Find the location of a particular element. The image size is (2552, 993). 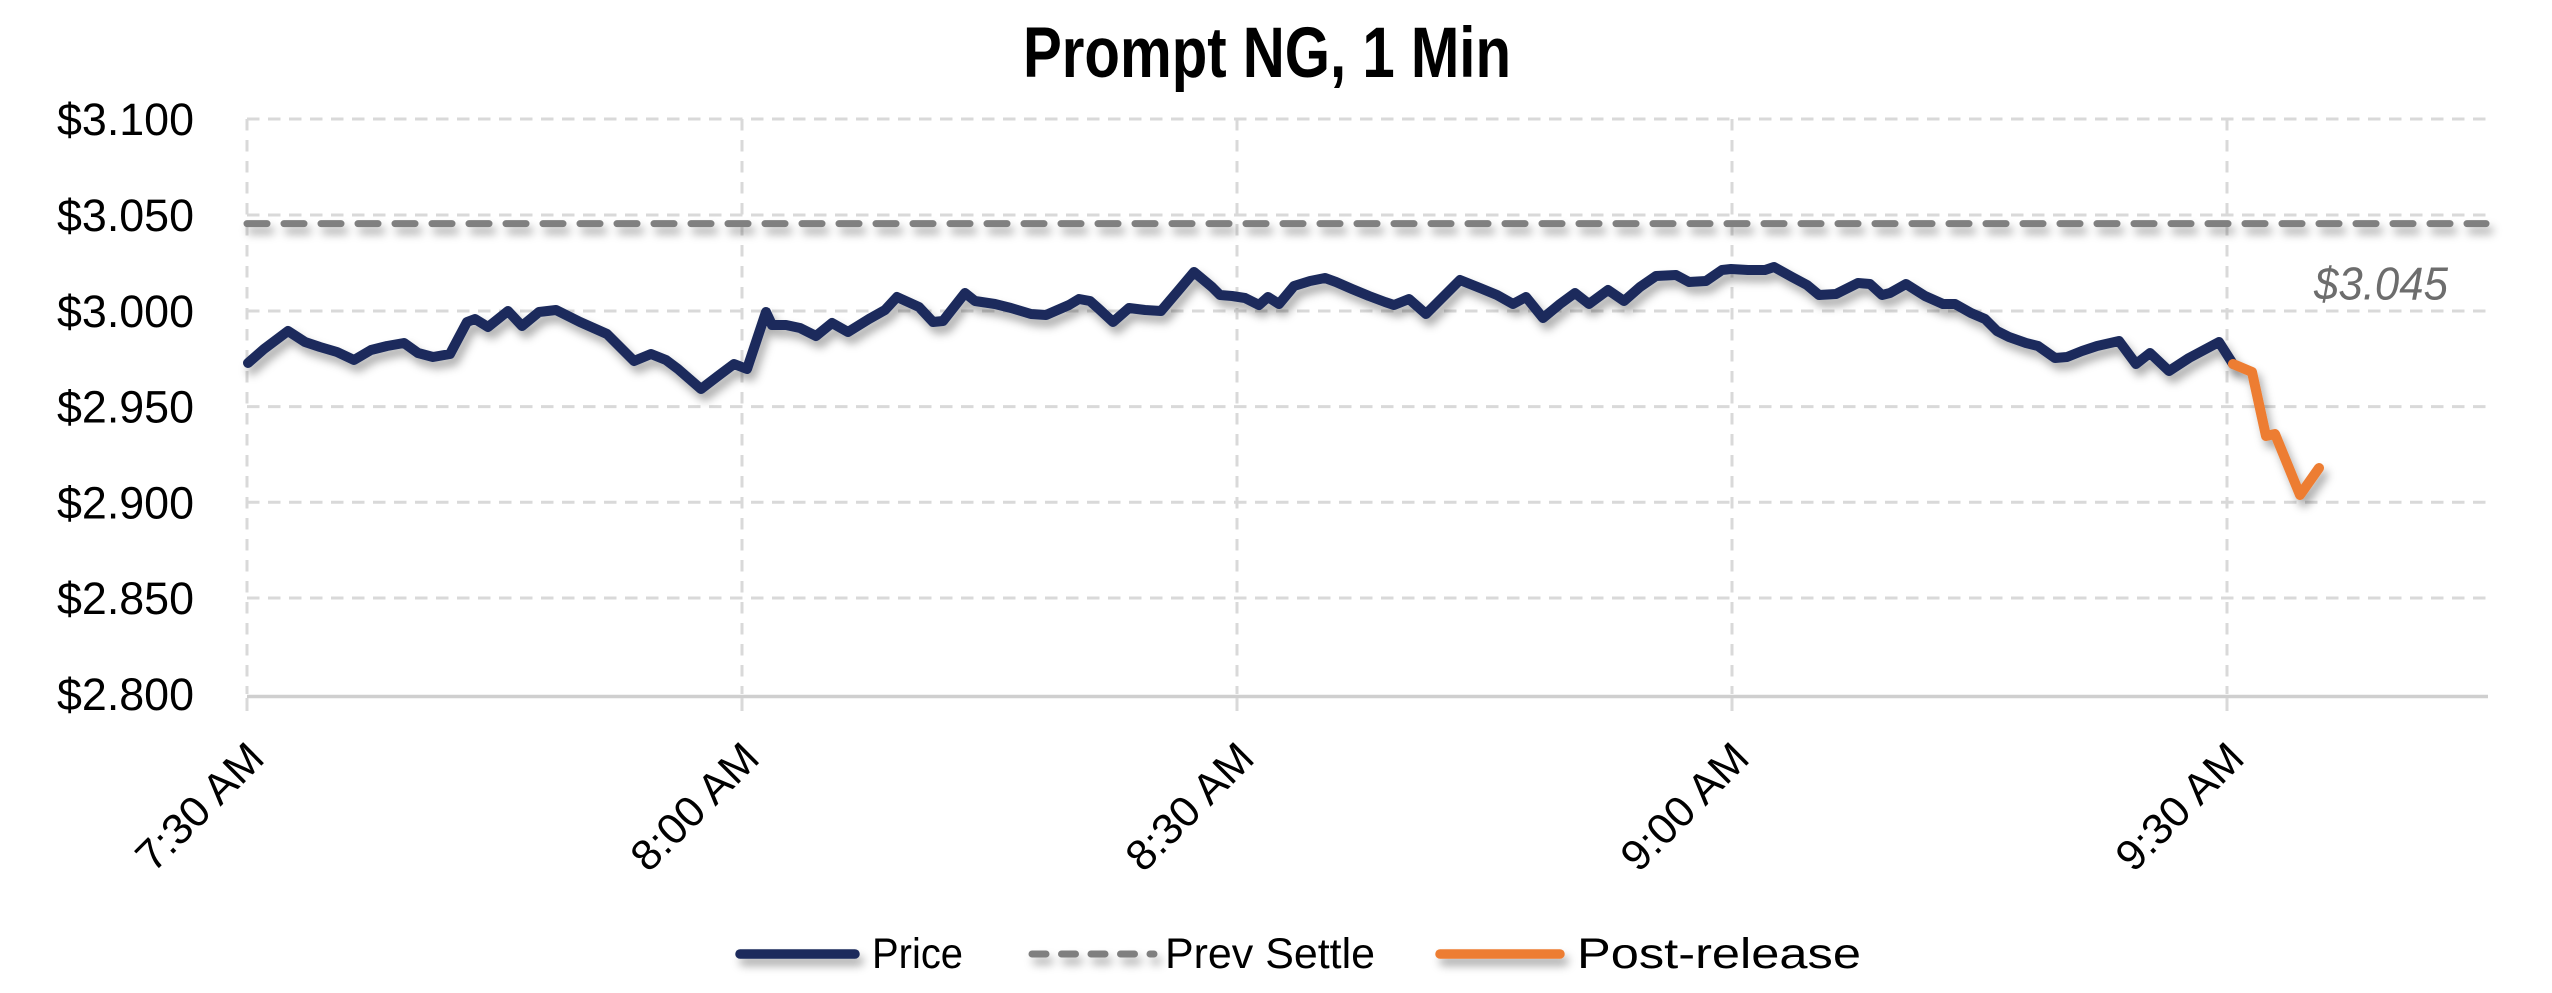

svg-text: $3.000 is located at coordinates (125, 311).